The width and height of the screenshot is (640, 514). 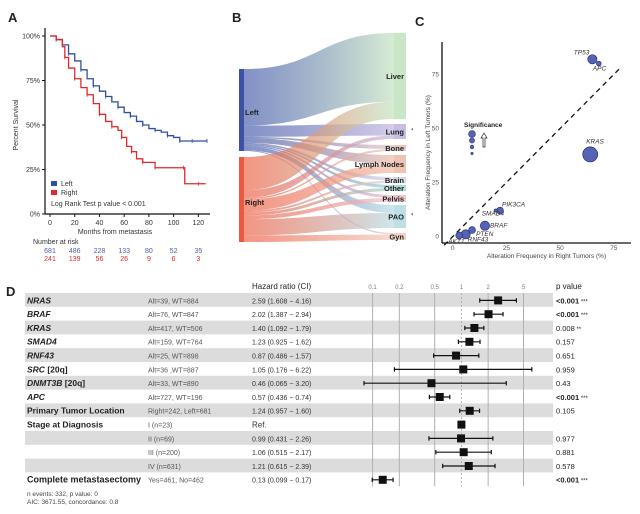 I want to click on risk-value-right: 9, so click(x=149, y=259).